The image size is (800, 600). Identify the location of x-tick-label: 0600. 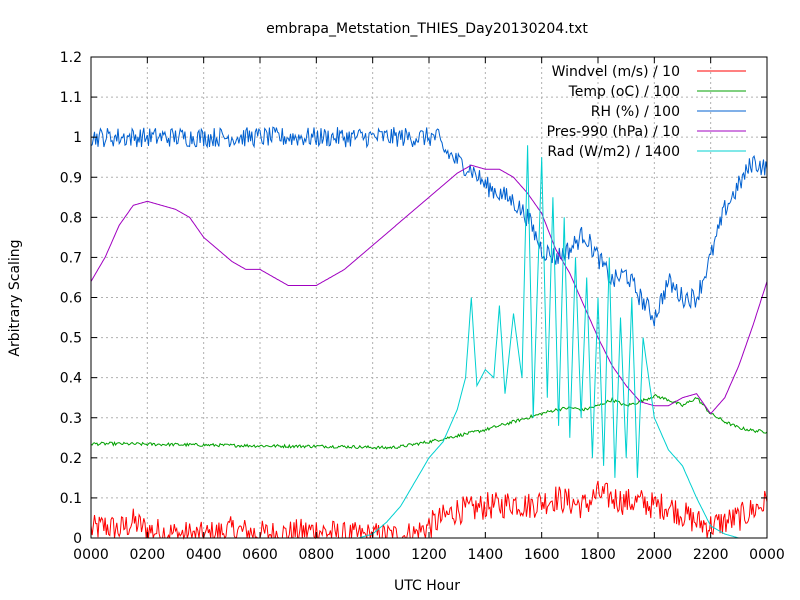
(260, 555).